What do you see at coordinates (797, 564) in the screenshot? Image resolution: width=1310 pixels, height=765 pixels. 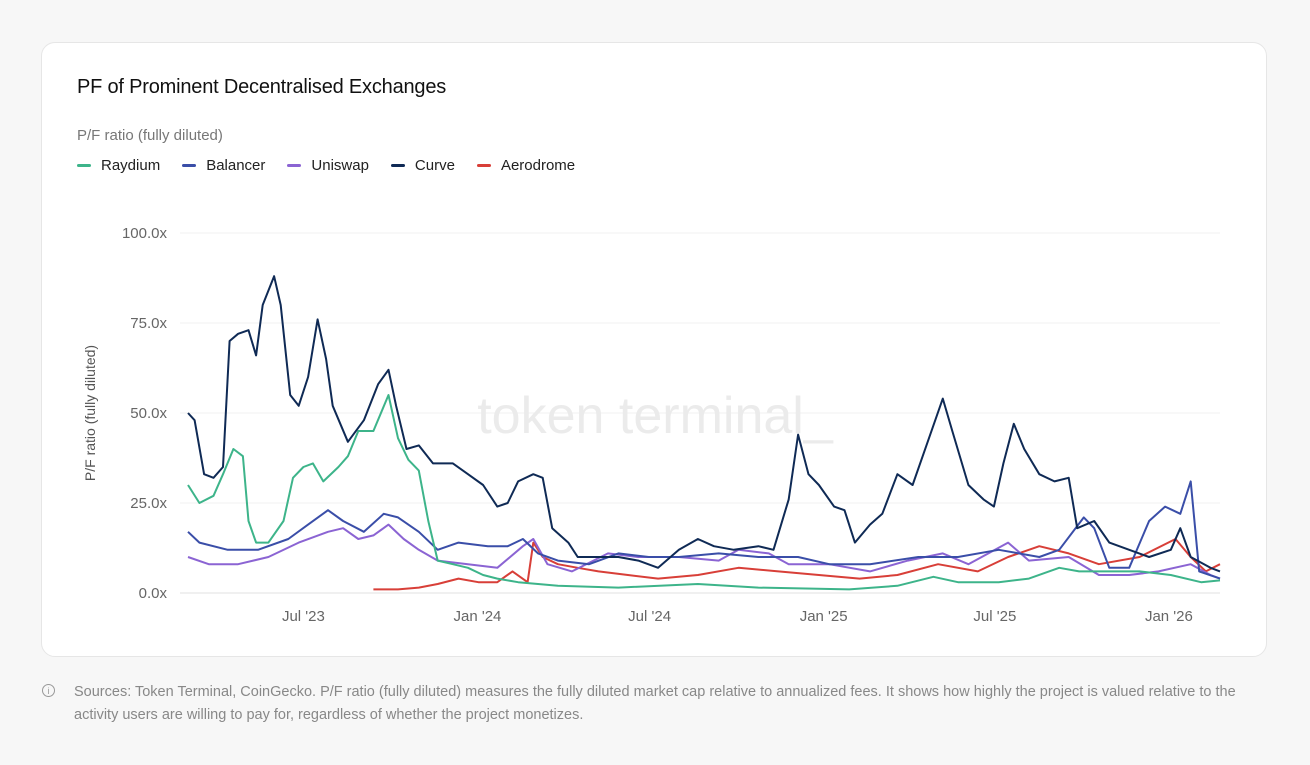 I see `series-line-aerodrome` at bounding box center [797, 564].